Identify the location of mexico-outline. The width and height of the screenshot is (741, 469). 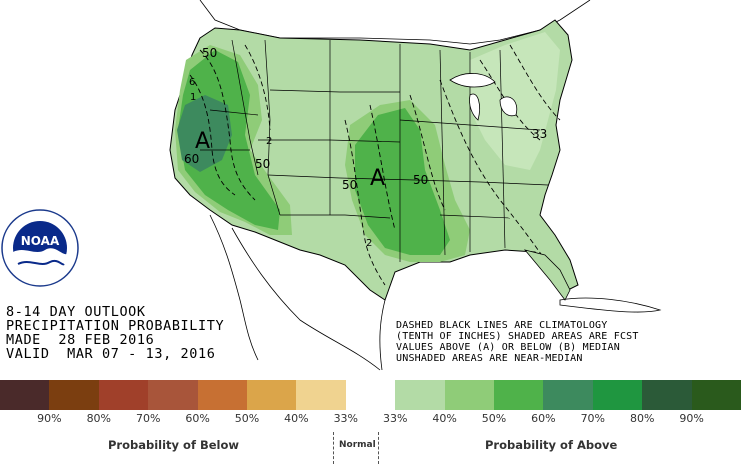
(297, 292).